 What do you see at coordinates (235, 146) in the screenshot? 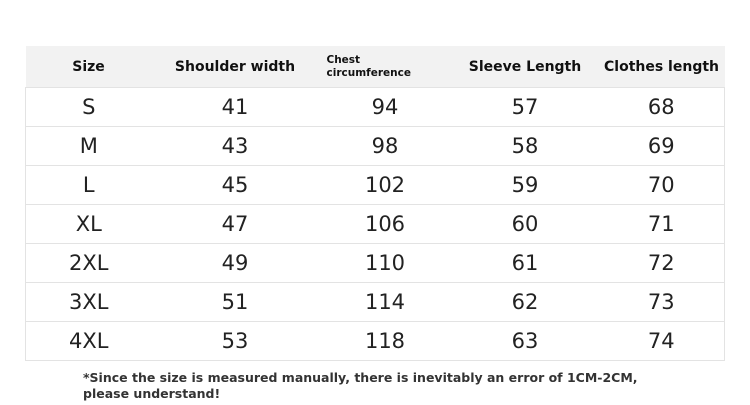
I see `table-cell: 43` at bounding box center [235, 146].